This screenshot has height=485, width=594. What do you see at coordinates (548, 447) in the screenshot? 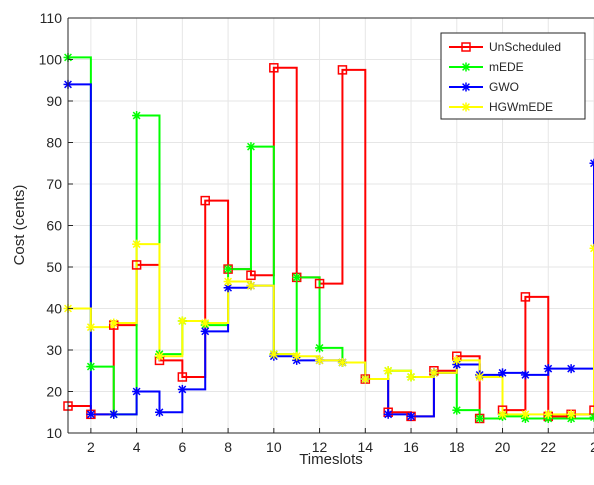
I see `x-tick-label: 22` at bounding box center [548, 447].